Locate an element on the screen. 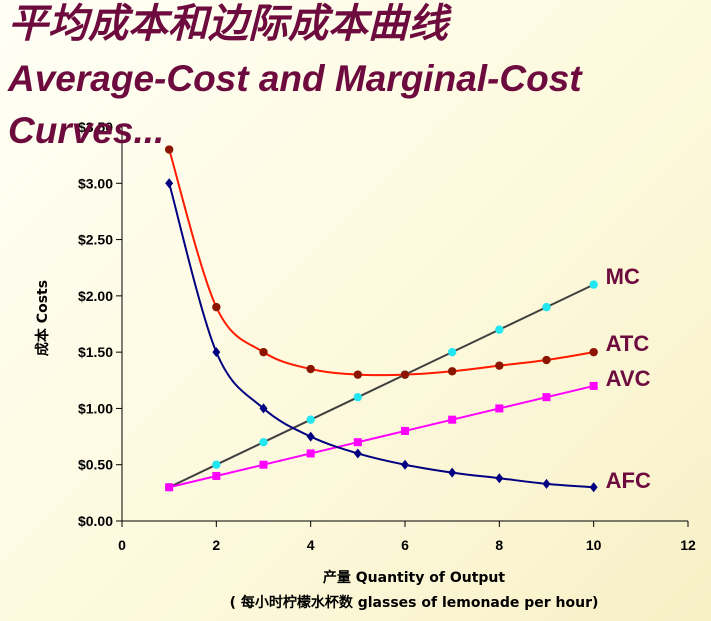 This screenshot has width=711, height=621. y-tick-label: $0.50 is located at coordinates (95, 465).